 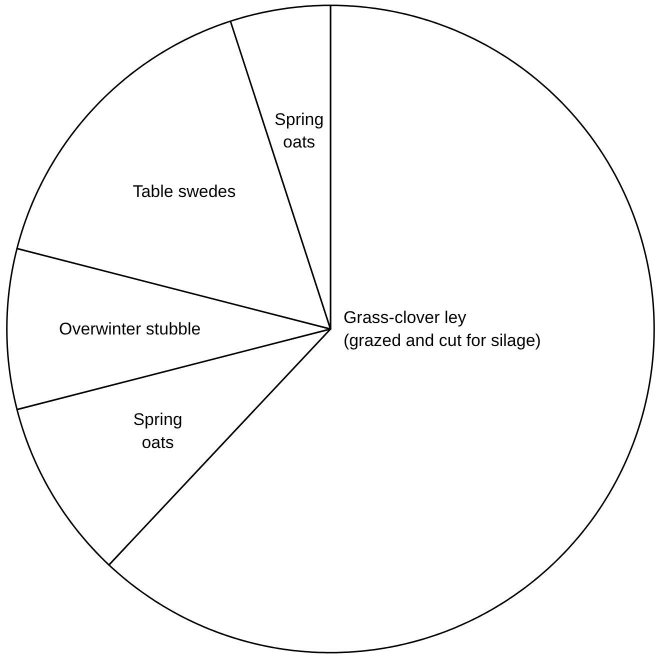 I want to click on slice-label: Grass-clover ley (grazed and cut for silage), so click(x=442, y=329).